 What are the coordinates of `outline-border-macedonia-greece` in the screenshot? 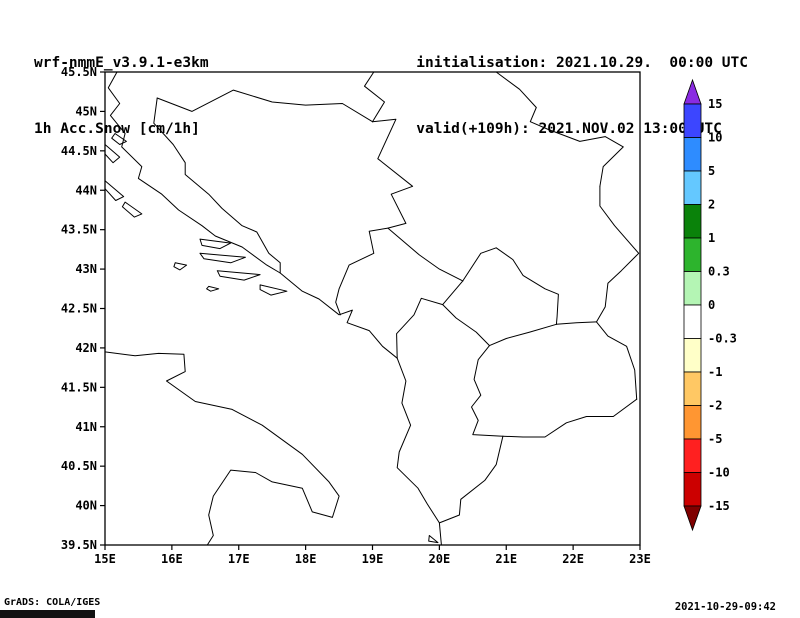 It's located at (570, 418).